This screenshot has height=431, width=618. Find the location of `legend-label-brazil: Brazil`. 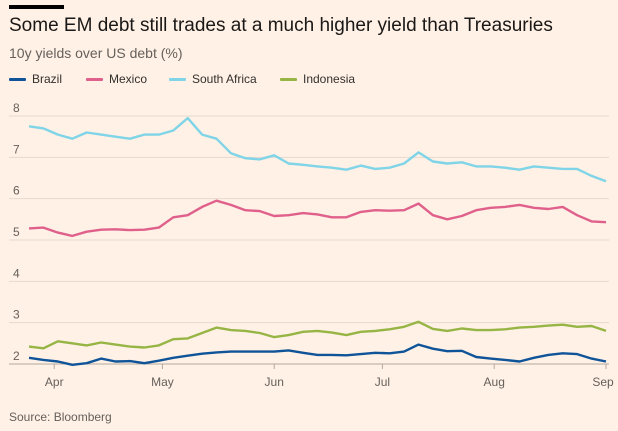

legend-label-brazil: Brazil is located at coordinates (47, 79).